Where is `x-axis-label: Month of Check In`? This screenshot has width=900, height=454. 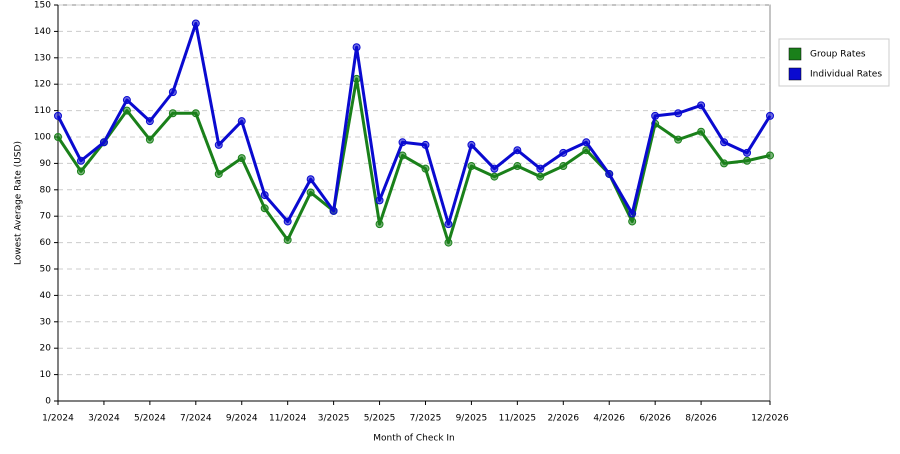 x-axis-label: Month of Check In is located at coordinates (414, 439).